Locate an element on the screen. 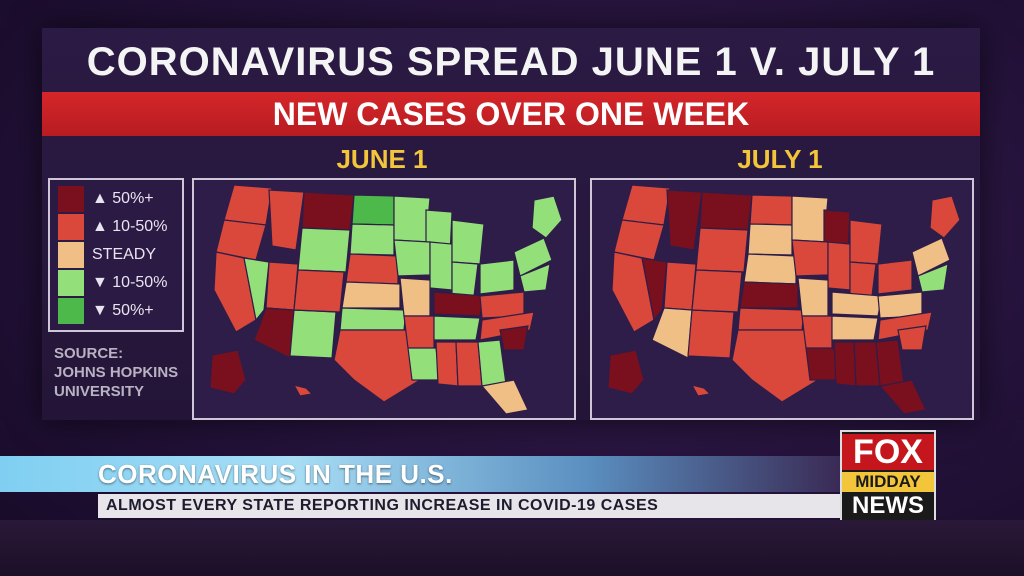  headline-ticker: CORONAVIRUS IN THE U.S. is located at coordinates (420, 474).